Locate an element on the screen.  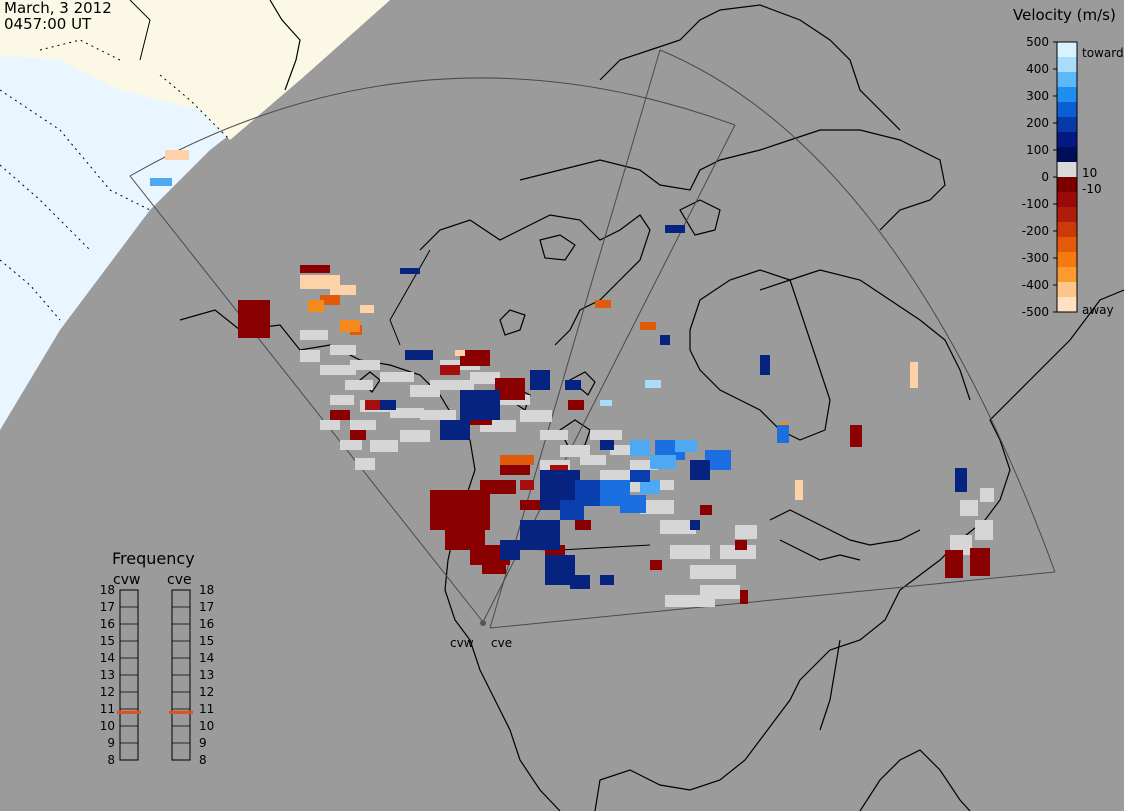
plus-ten-label: 10 is located at coordinates (1089, 173).